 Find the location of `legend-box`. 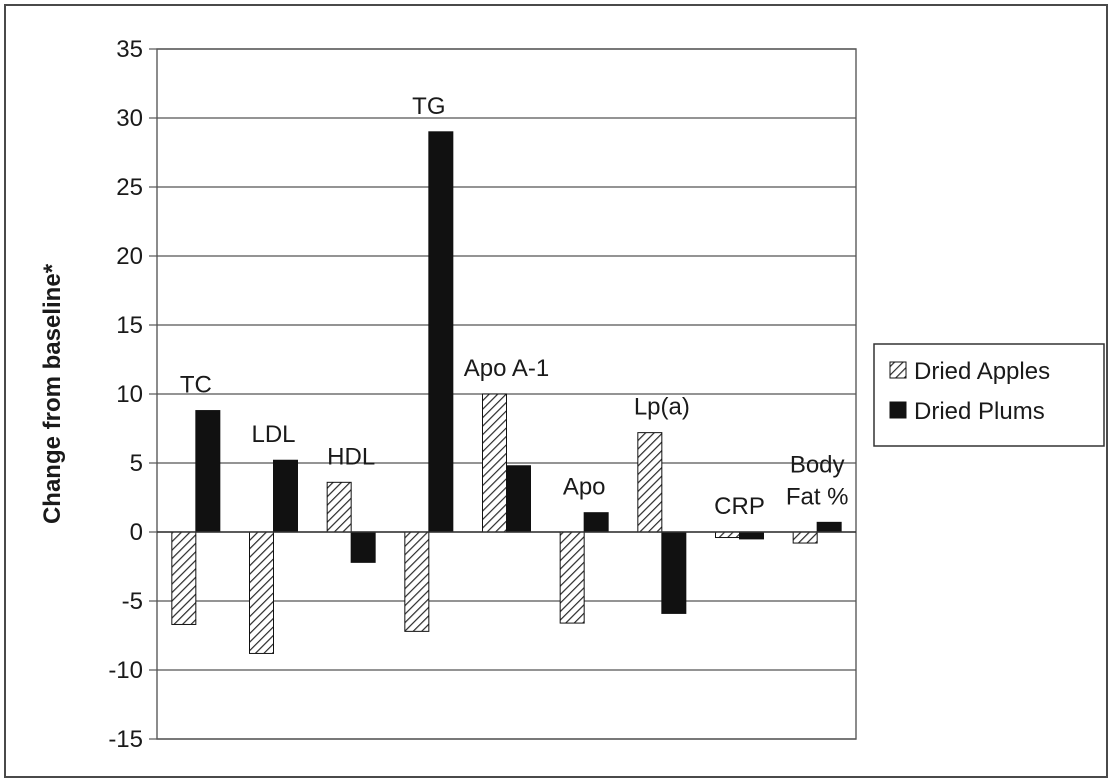

legend-box is located at coordinates (989, 395).